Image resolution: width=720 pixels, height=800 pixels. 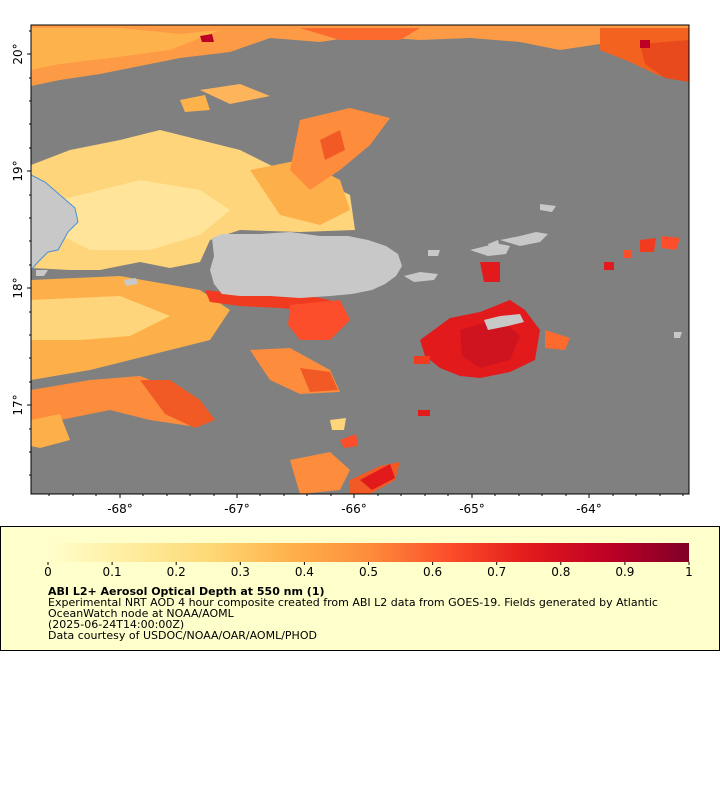 I want to click on colorbar-tick-label: 0.7, so click(x=497, y=572).